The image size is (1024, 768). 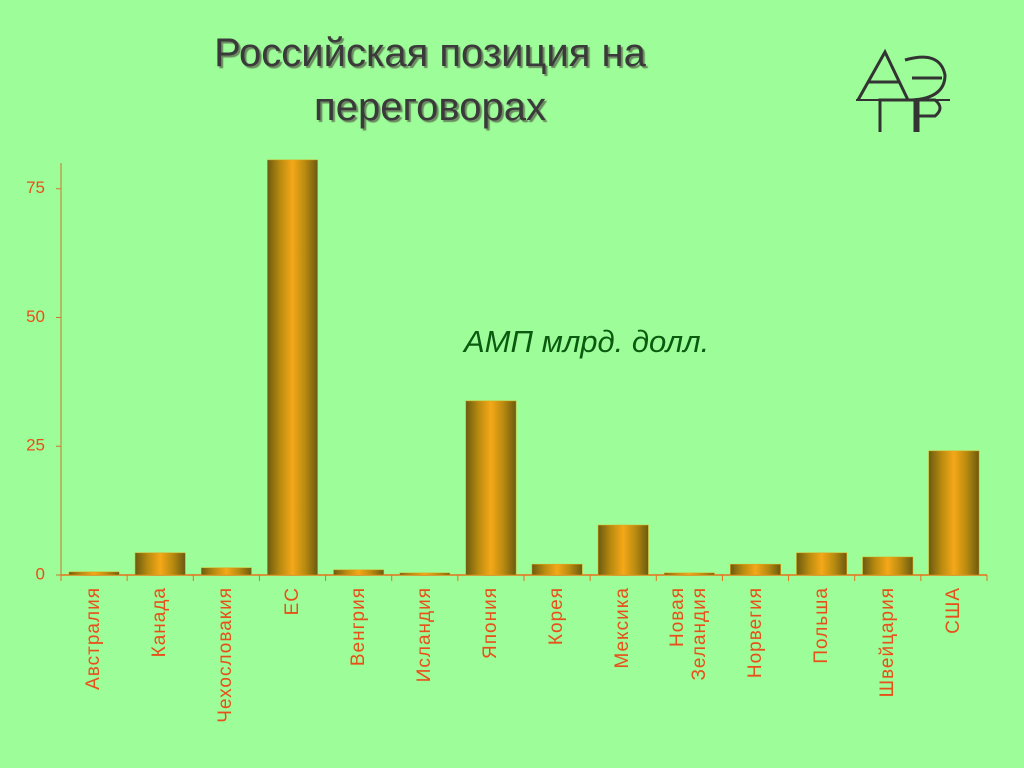 I want to click on y-tick-label: 25, so click(x=35, y=445).